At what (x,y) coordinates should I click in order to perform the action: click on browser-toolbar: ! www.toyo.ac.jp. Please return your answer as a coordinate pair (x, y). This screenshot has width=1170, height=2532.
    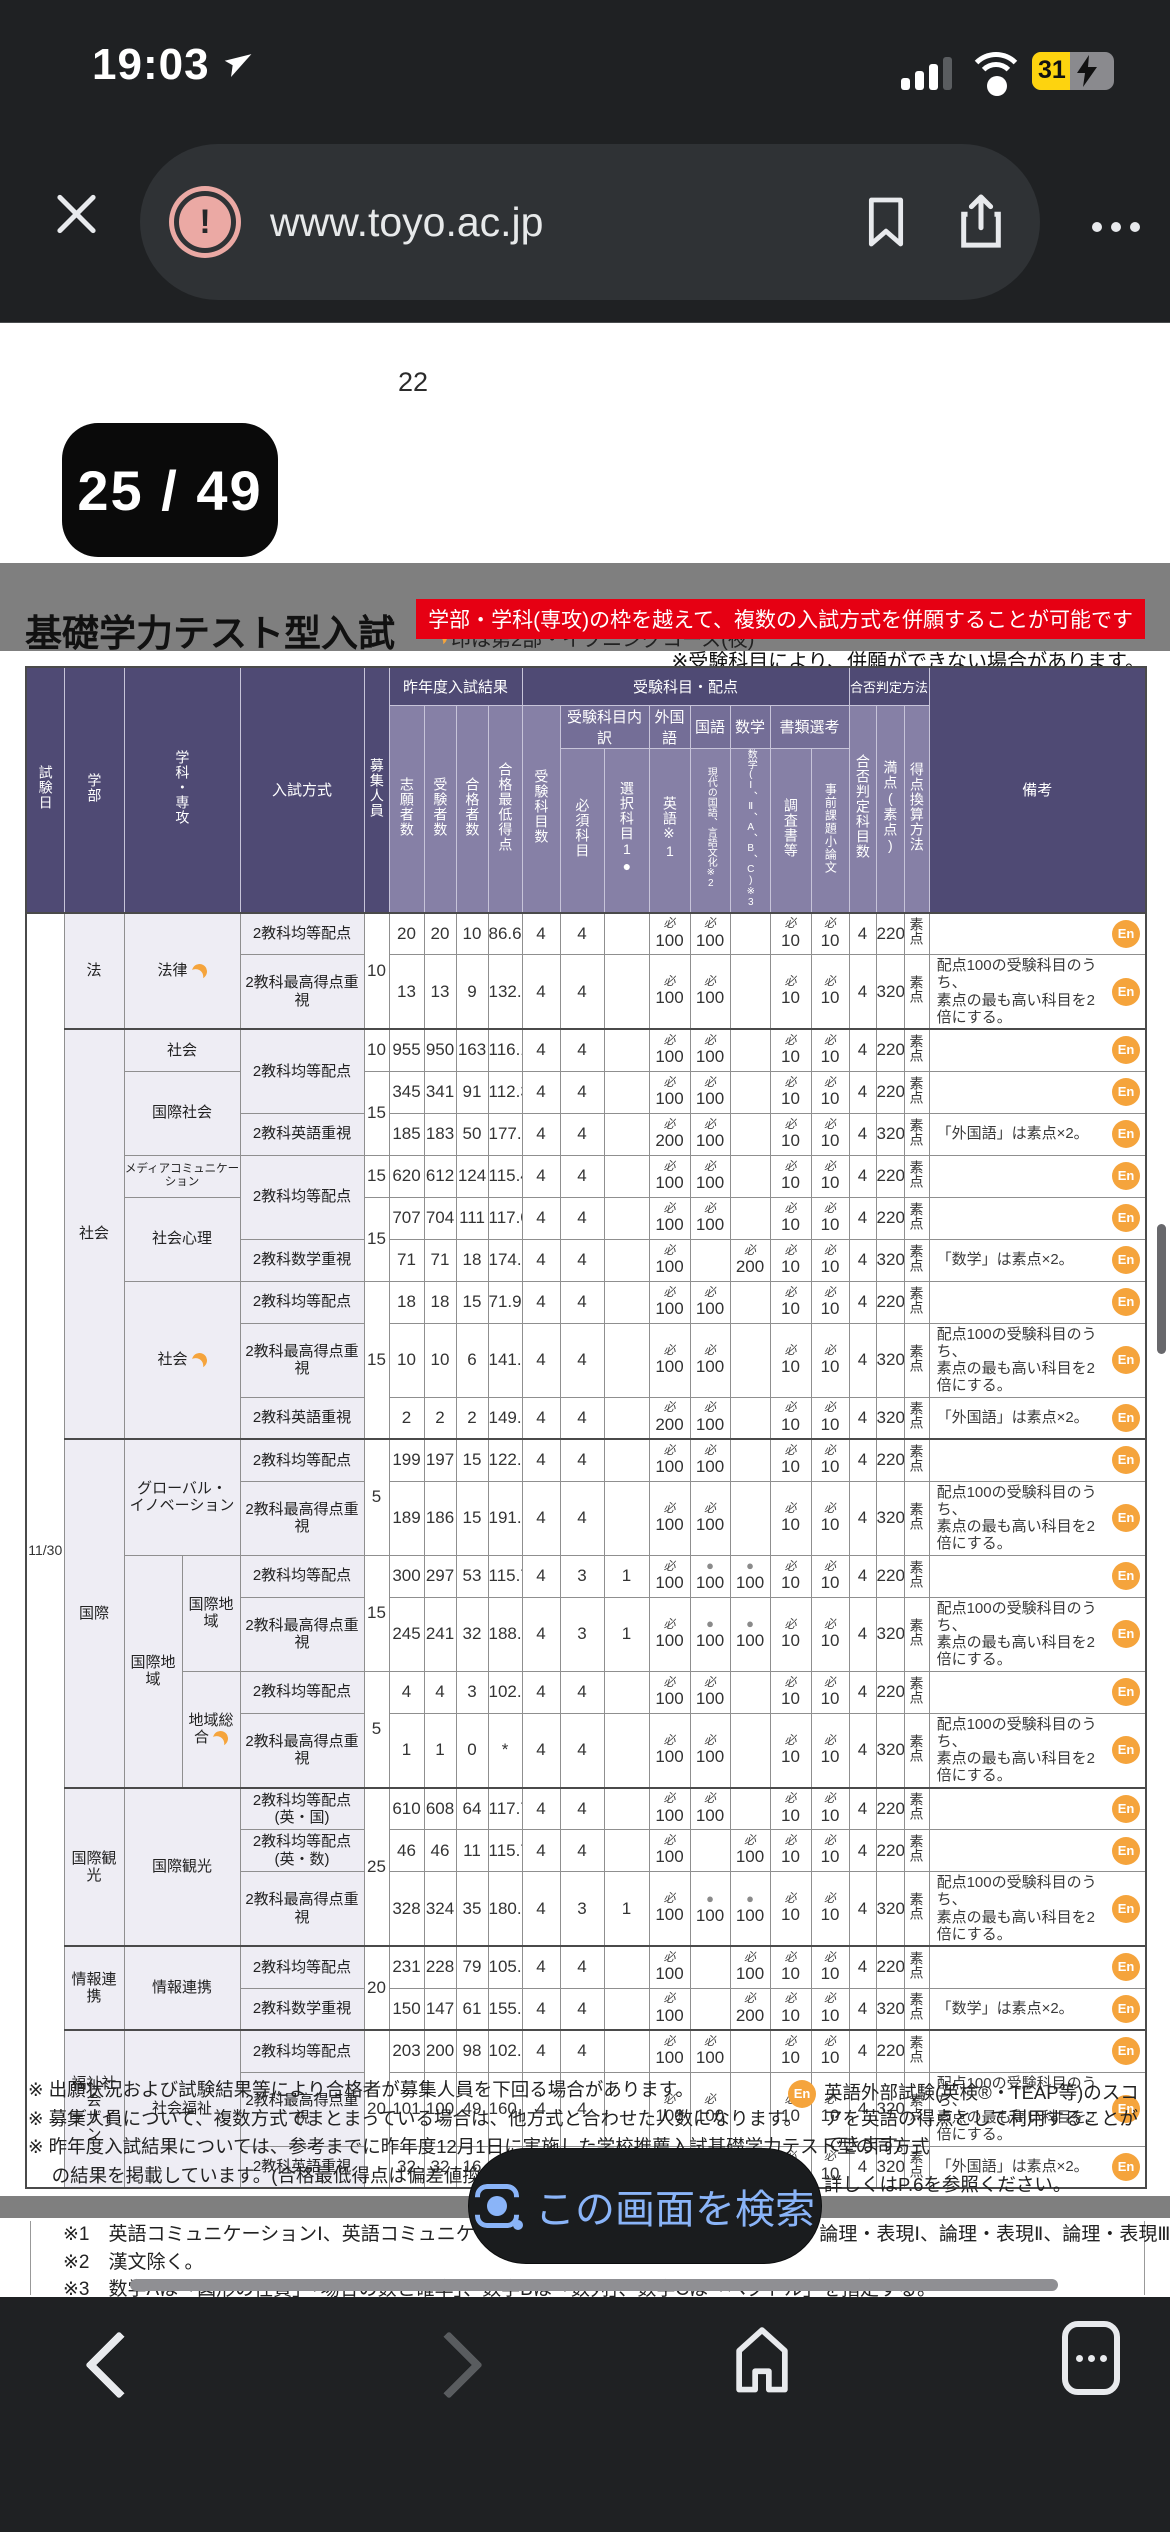
    Looking at the image, I should click on (585, 226).